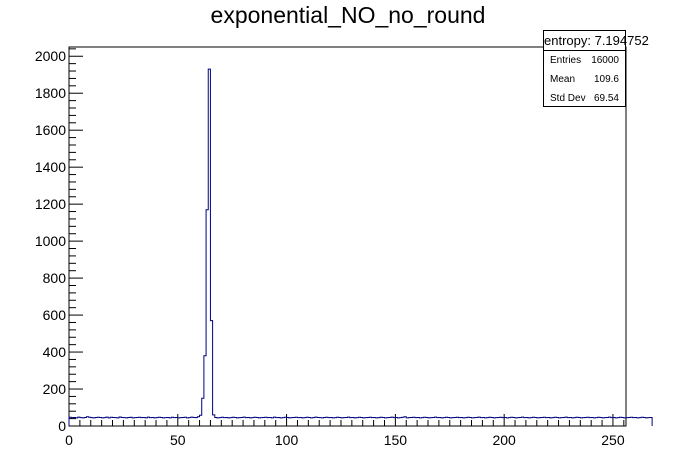  What do you see at coordinates (55, 352) in the screenshot?
I see `y-tick-label: 400` at bounding box center [55, 352].